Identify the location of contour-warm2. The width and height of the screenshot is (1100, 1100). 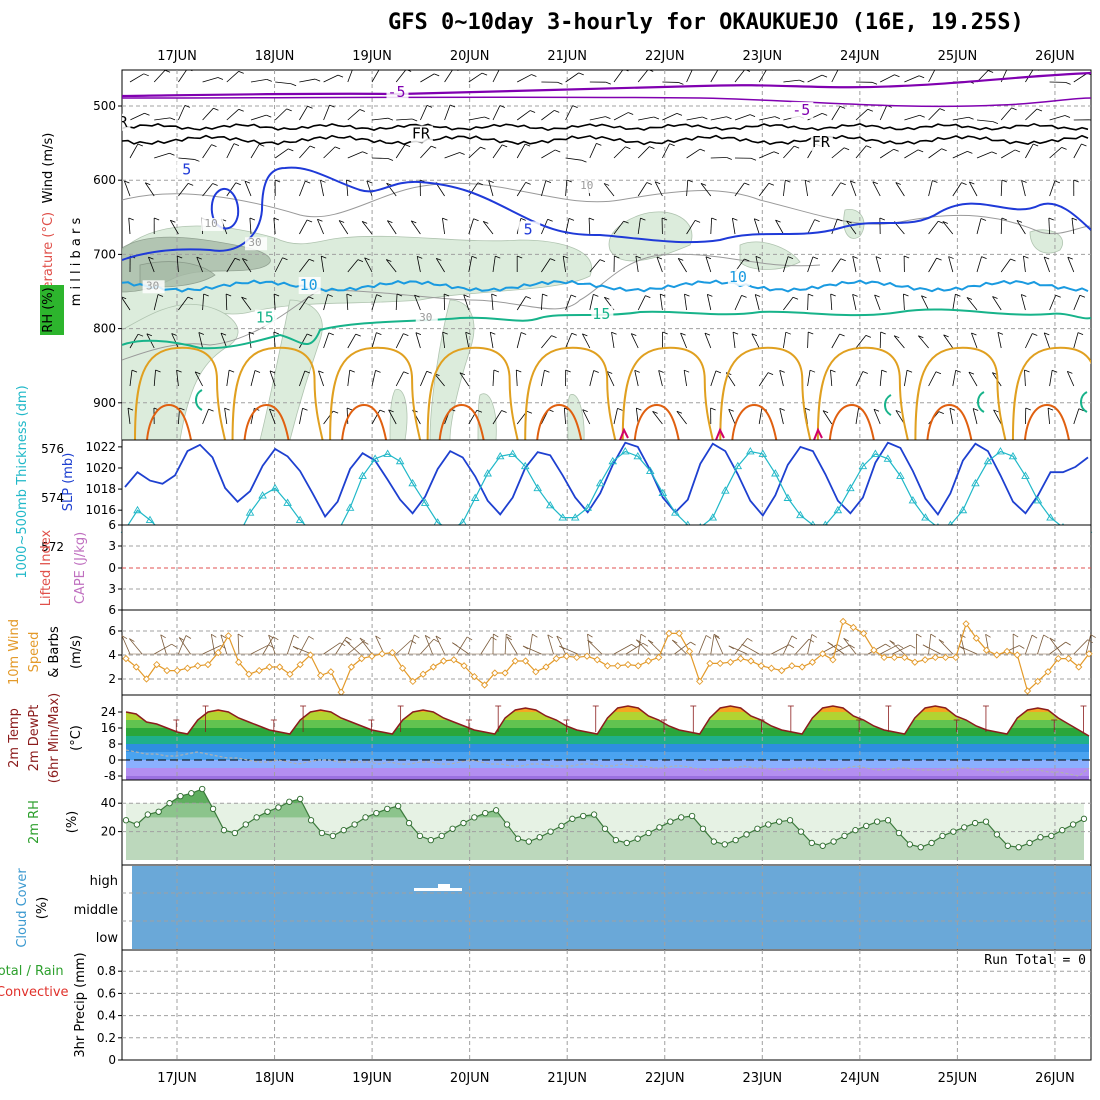
(949, 421).